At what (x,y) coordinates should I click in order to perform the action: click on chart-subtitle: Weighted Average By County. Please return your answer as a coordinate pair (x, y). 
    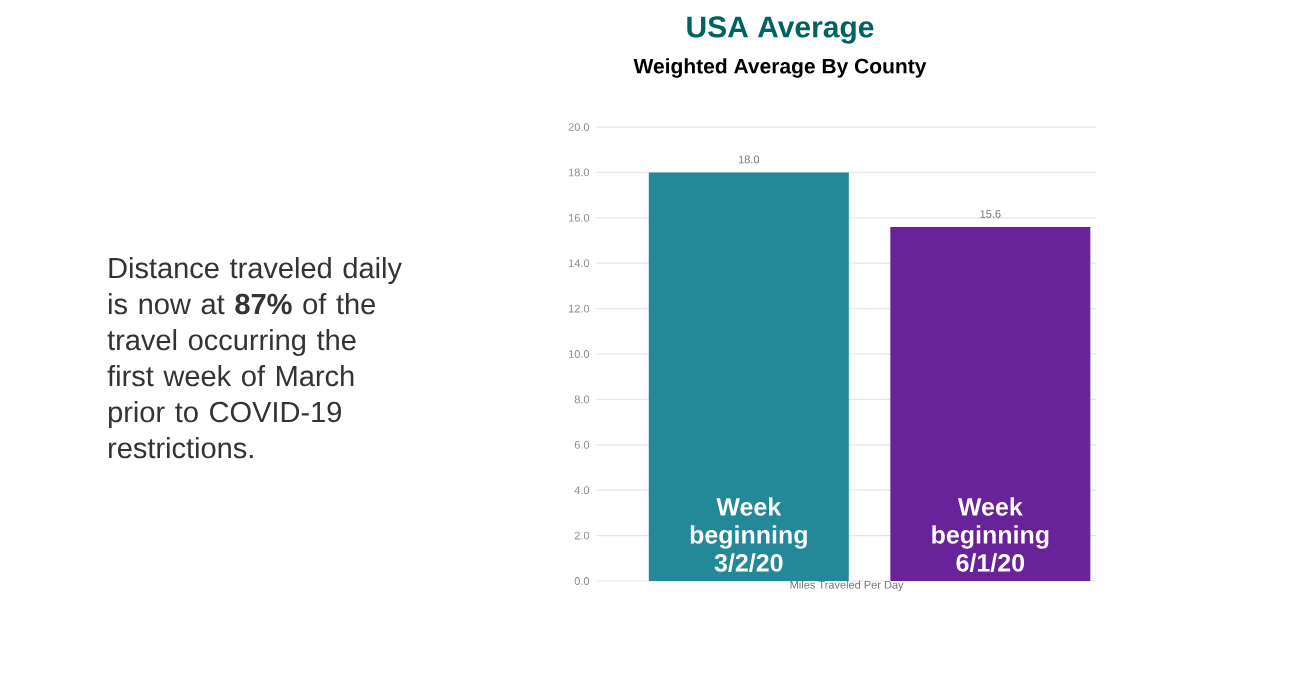
    Looking at the image, I should click on (780, 68).